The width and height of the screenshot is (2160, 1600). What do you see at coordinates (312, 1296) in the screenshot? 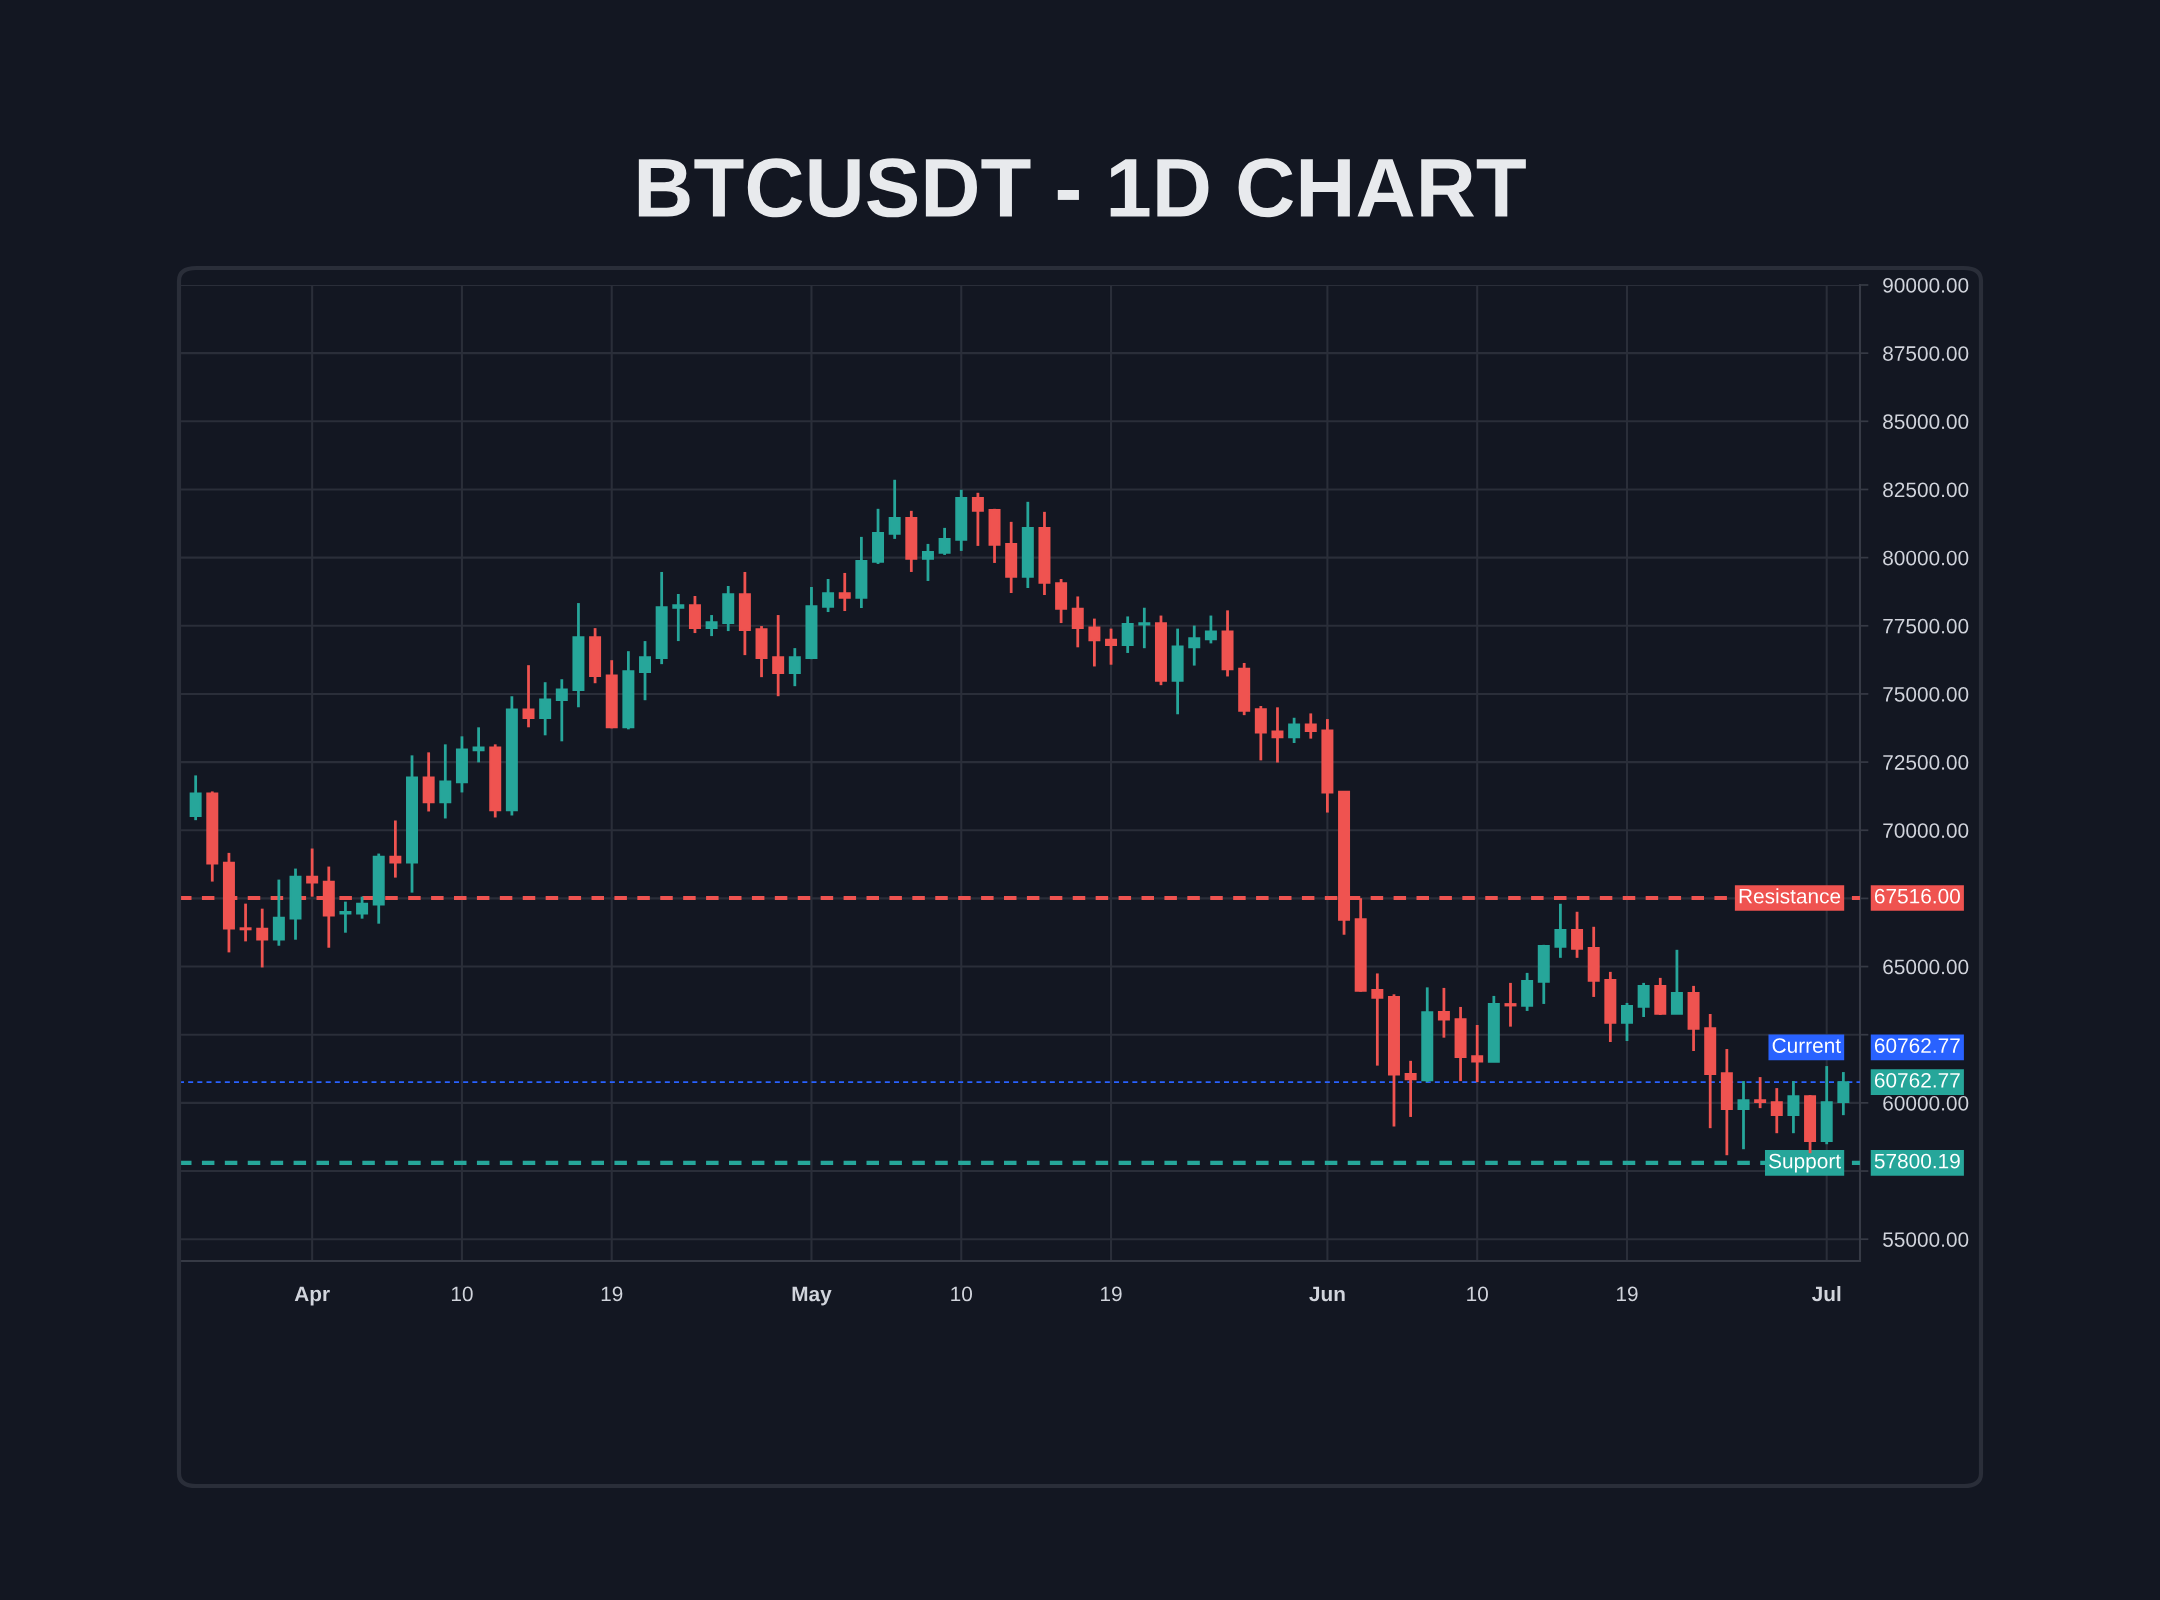
I see `x-tick-label: Apr` at bounding box center [312, 1296].